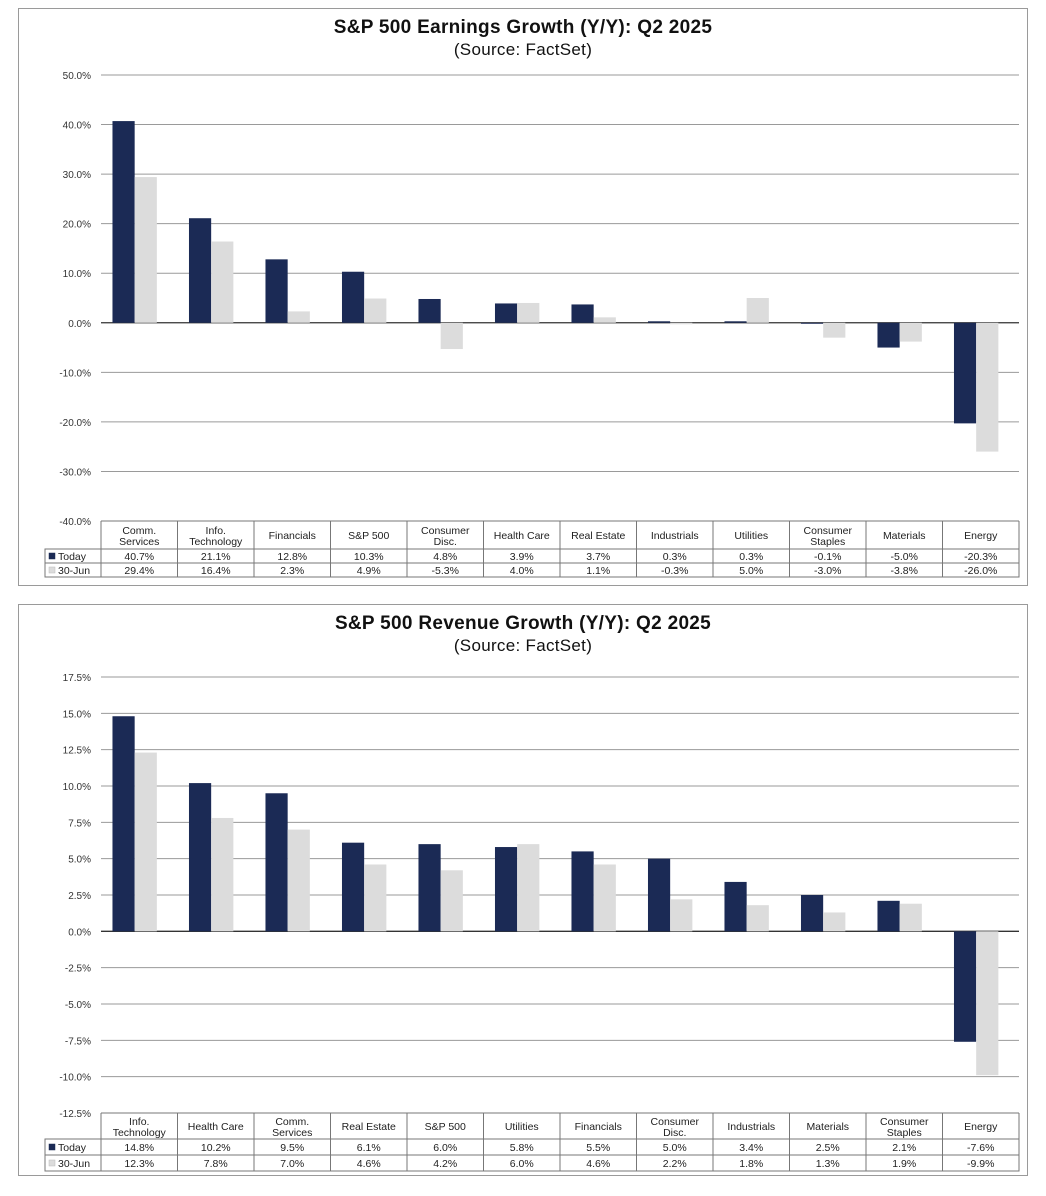  Describe the element at coordinates (139, 557) in the screenshot. I see `data-value-label: 40.7%` at that location.